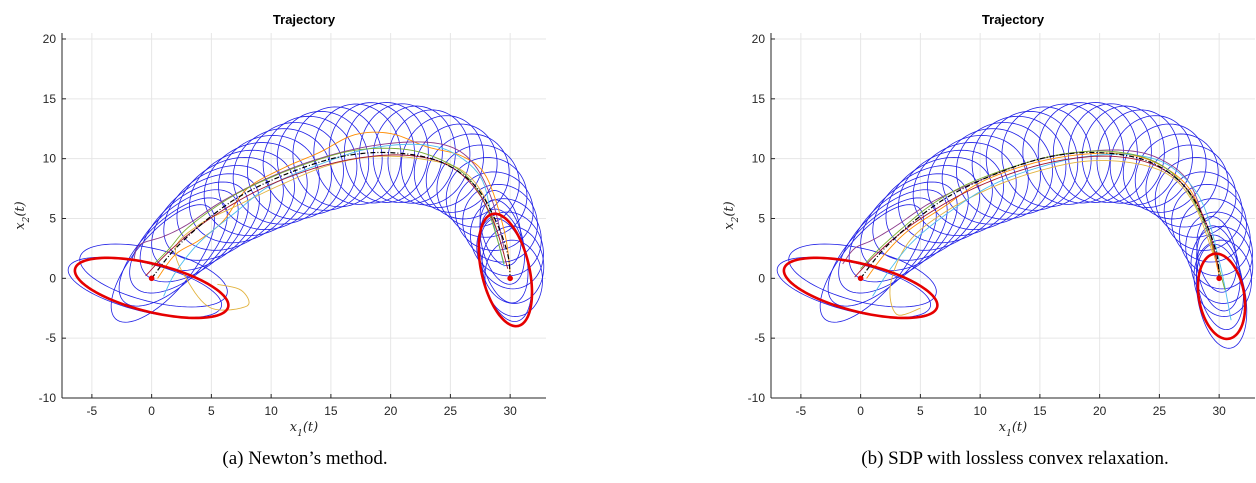  I want to click on figure-caption: (a) Newton’s method., so click(304, 458).